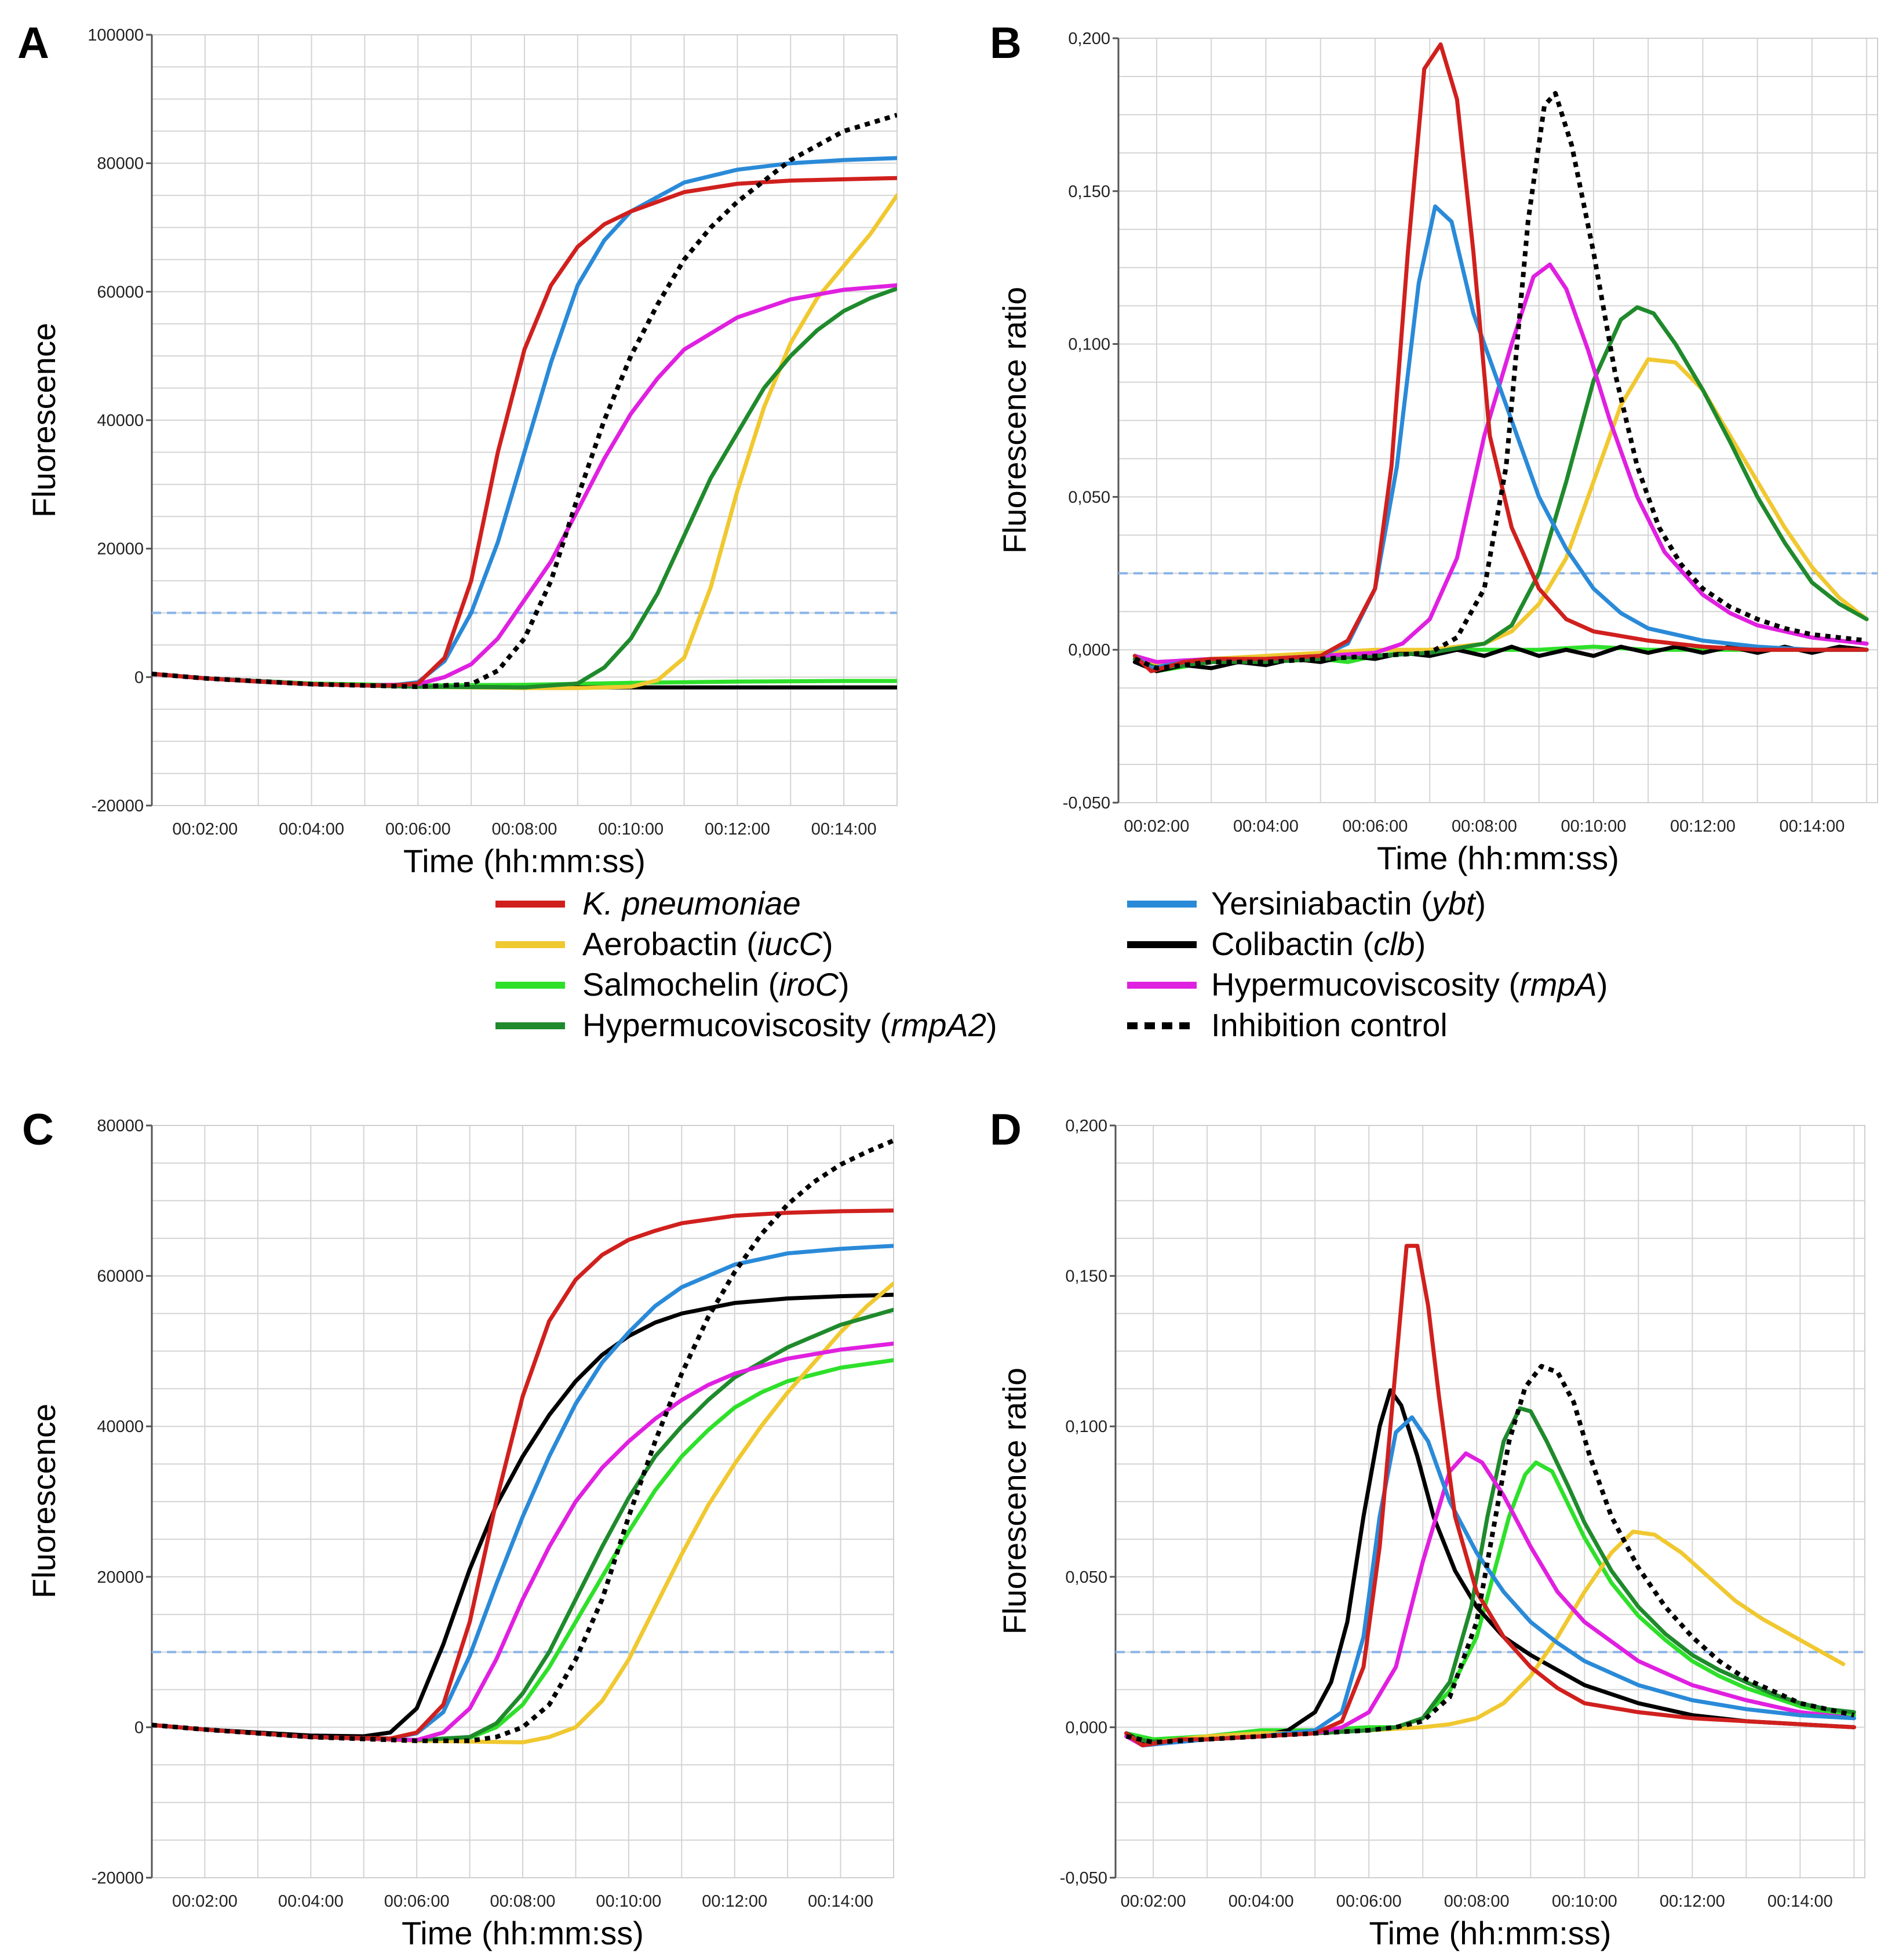 The height and width of the screenshot is (1960, 1899). I want to click on legend-item-kp: K. pneumoniae, so click(648, 903).